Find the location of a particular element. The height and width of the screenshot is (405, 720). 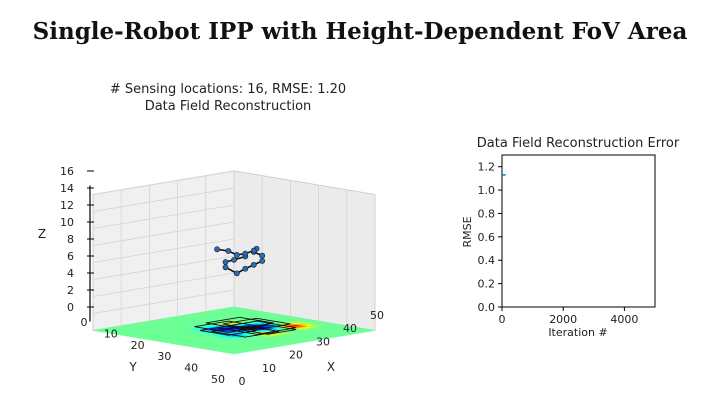

chart3d-title-line1: # Sensing locations: 16, RMSE: 1.20 is located at coordinates (228, 89).